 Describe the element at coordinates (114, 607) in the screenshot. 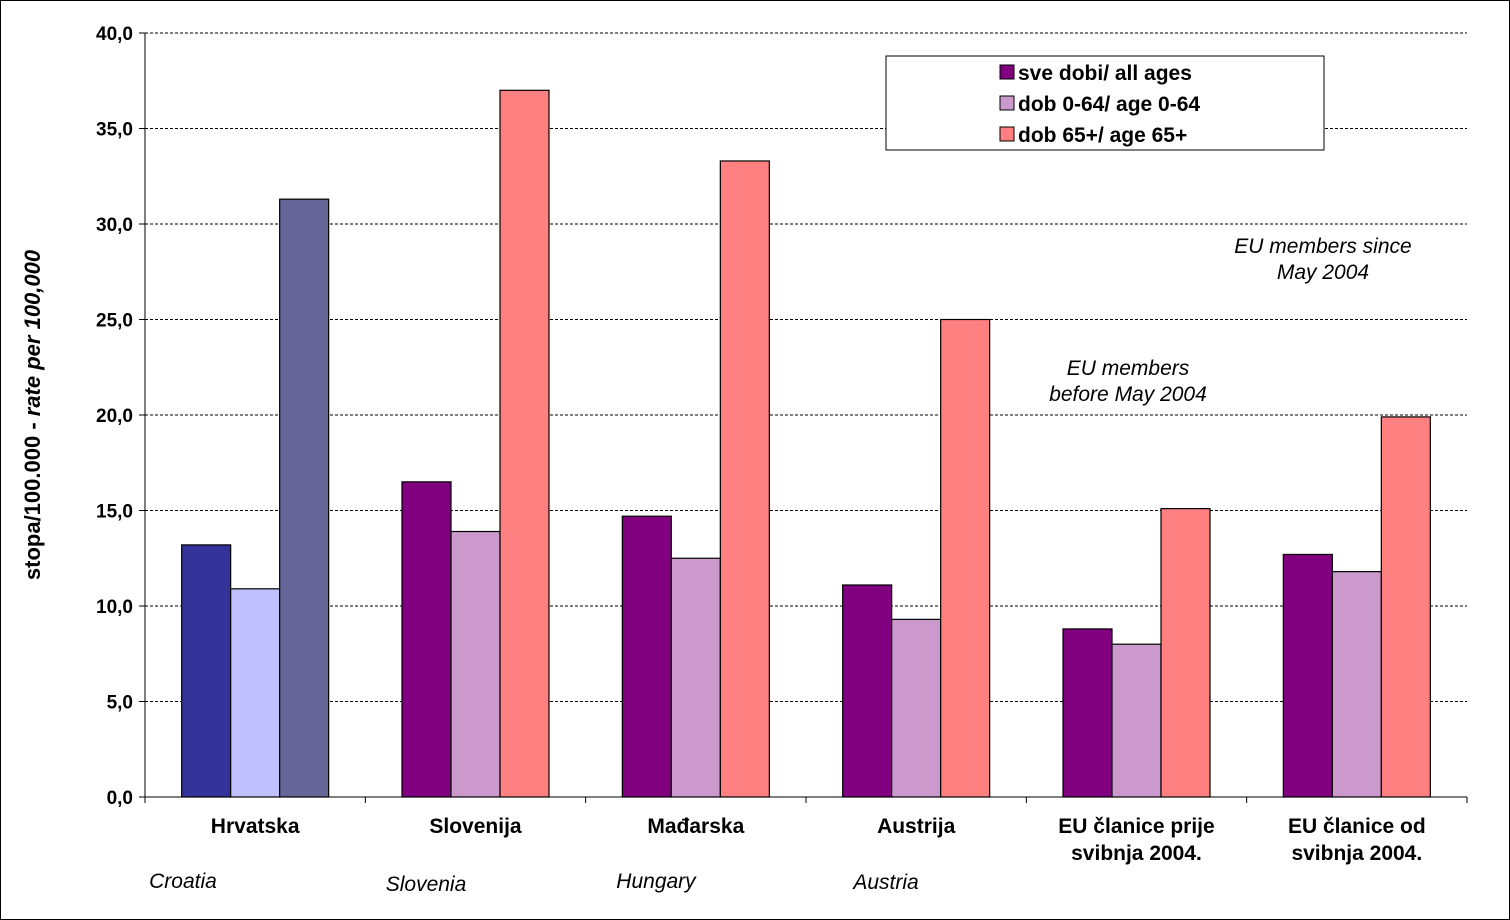

I see `y-tick-label: 10,0` at that location.